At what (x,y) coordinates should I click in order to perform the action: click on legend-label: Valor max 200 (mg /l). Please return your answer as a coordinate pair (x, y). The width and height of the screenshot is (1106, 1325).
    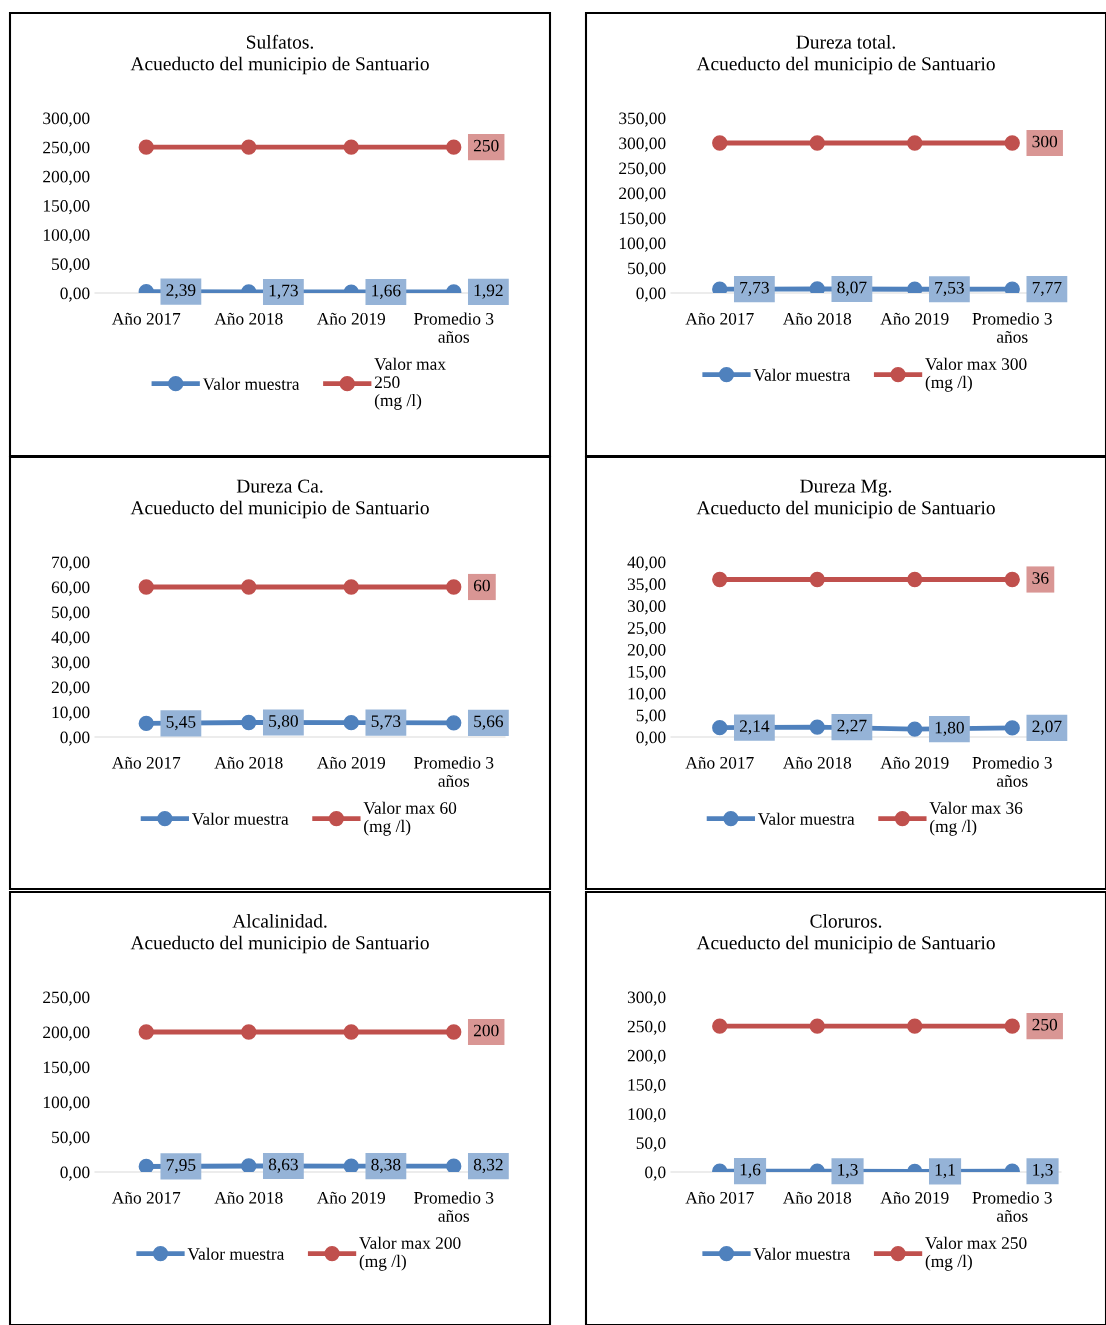
    Looking at the image, I should click on (410, 1253).